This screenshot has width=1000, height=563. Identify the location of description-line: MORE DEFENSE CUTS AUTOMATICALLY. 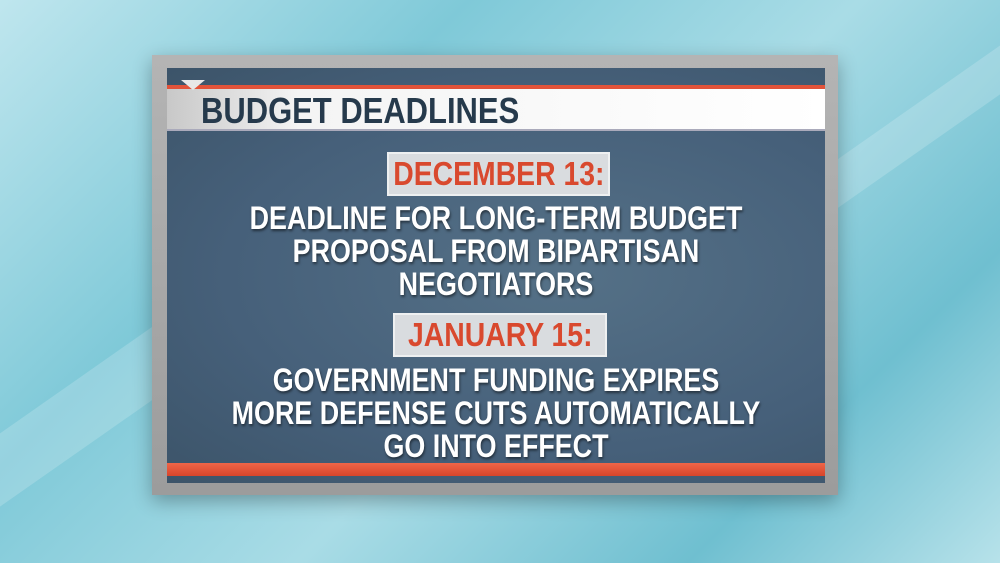
(496, 413).